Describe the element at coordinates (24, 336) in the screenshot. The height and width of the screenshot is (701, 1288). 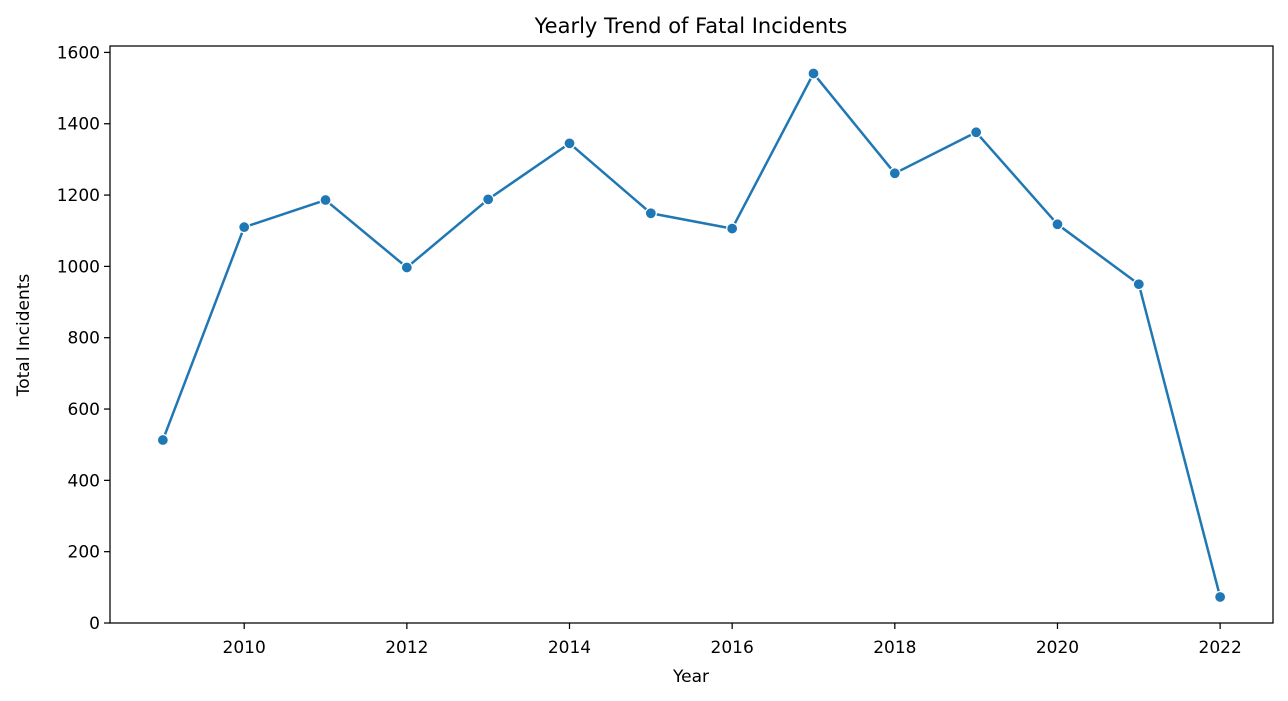
I see `y-axis-label: Total Incidents` at that location.